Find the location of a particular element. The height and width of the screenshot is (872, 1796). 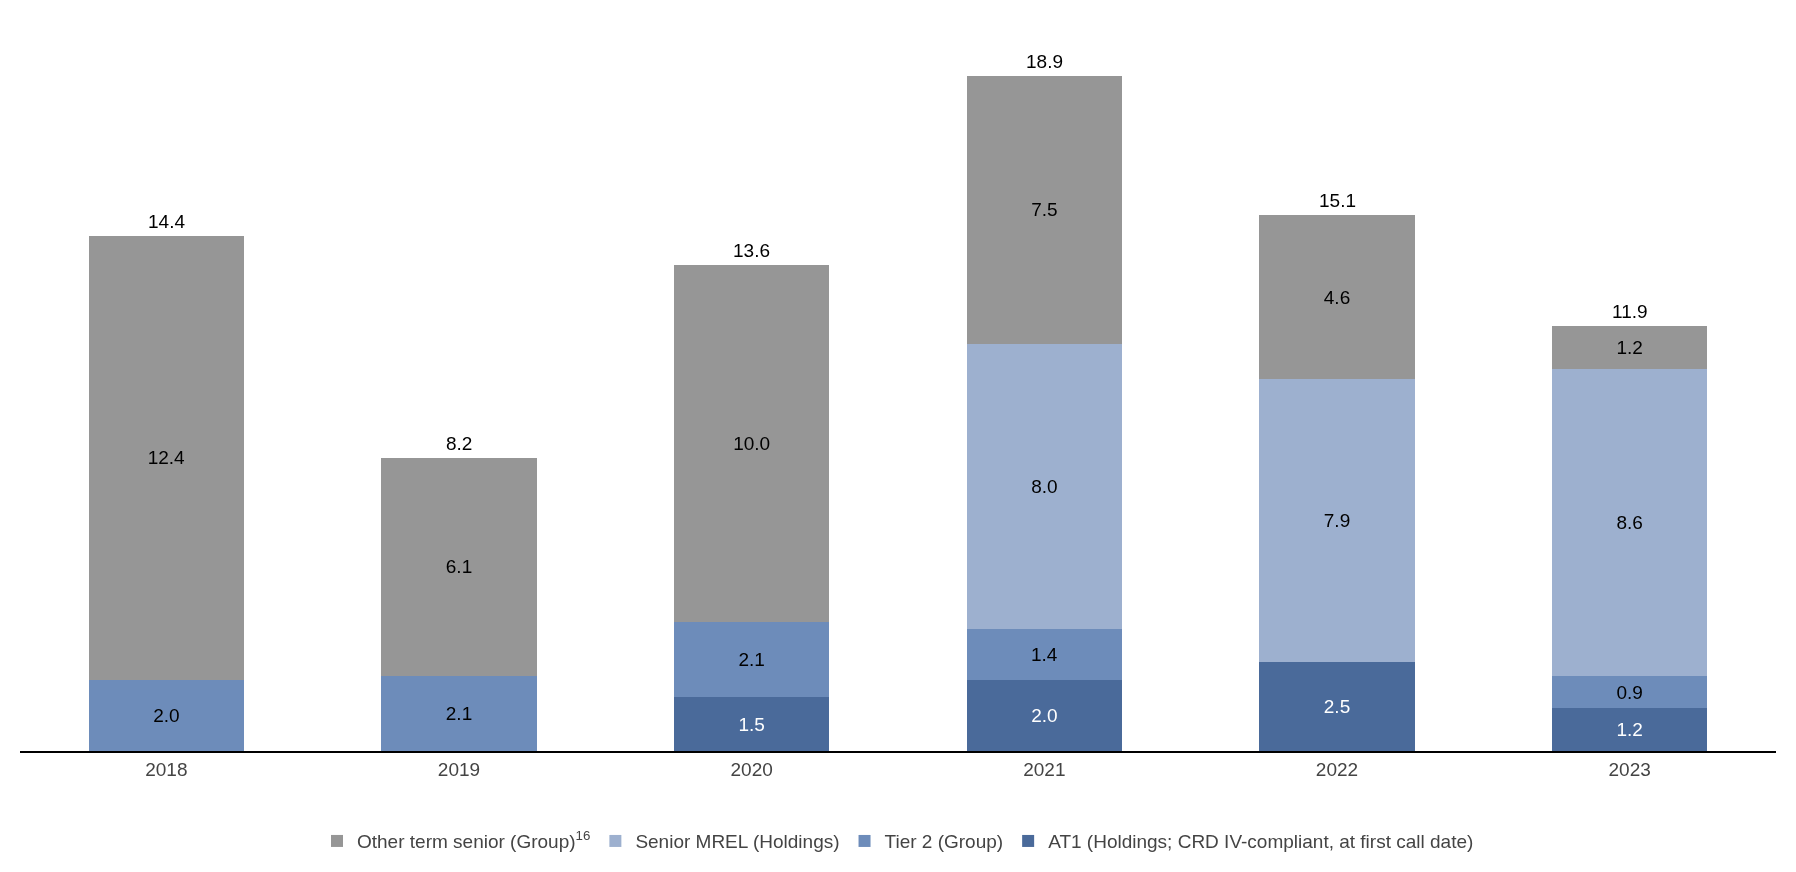

data-label: 6.1 is located at coordinates (459, 567).